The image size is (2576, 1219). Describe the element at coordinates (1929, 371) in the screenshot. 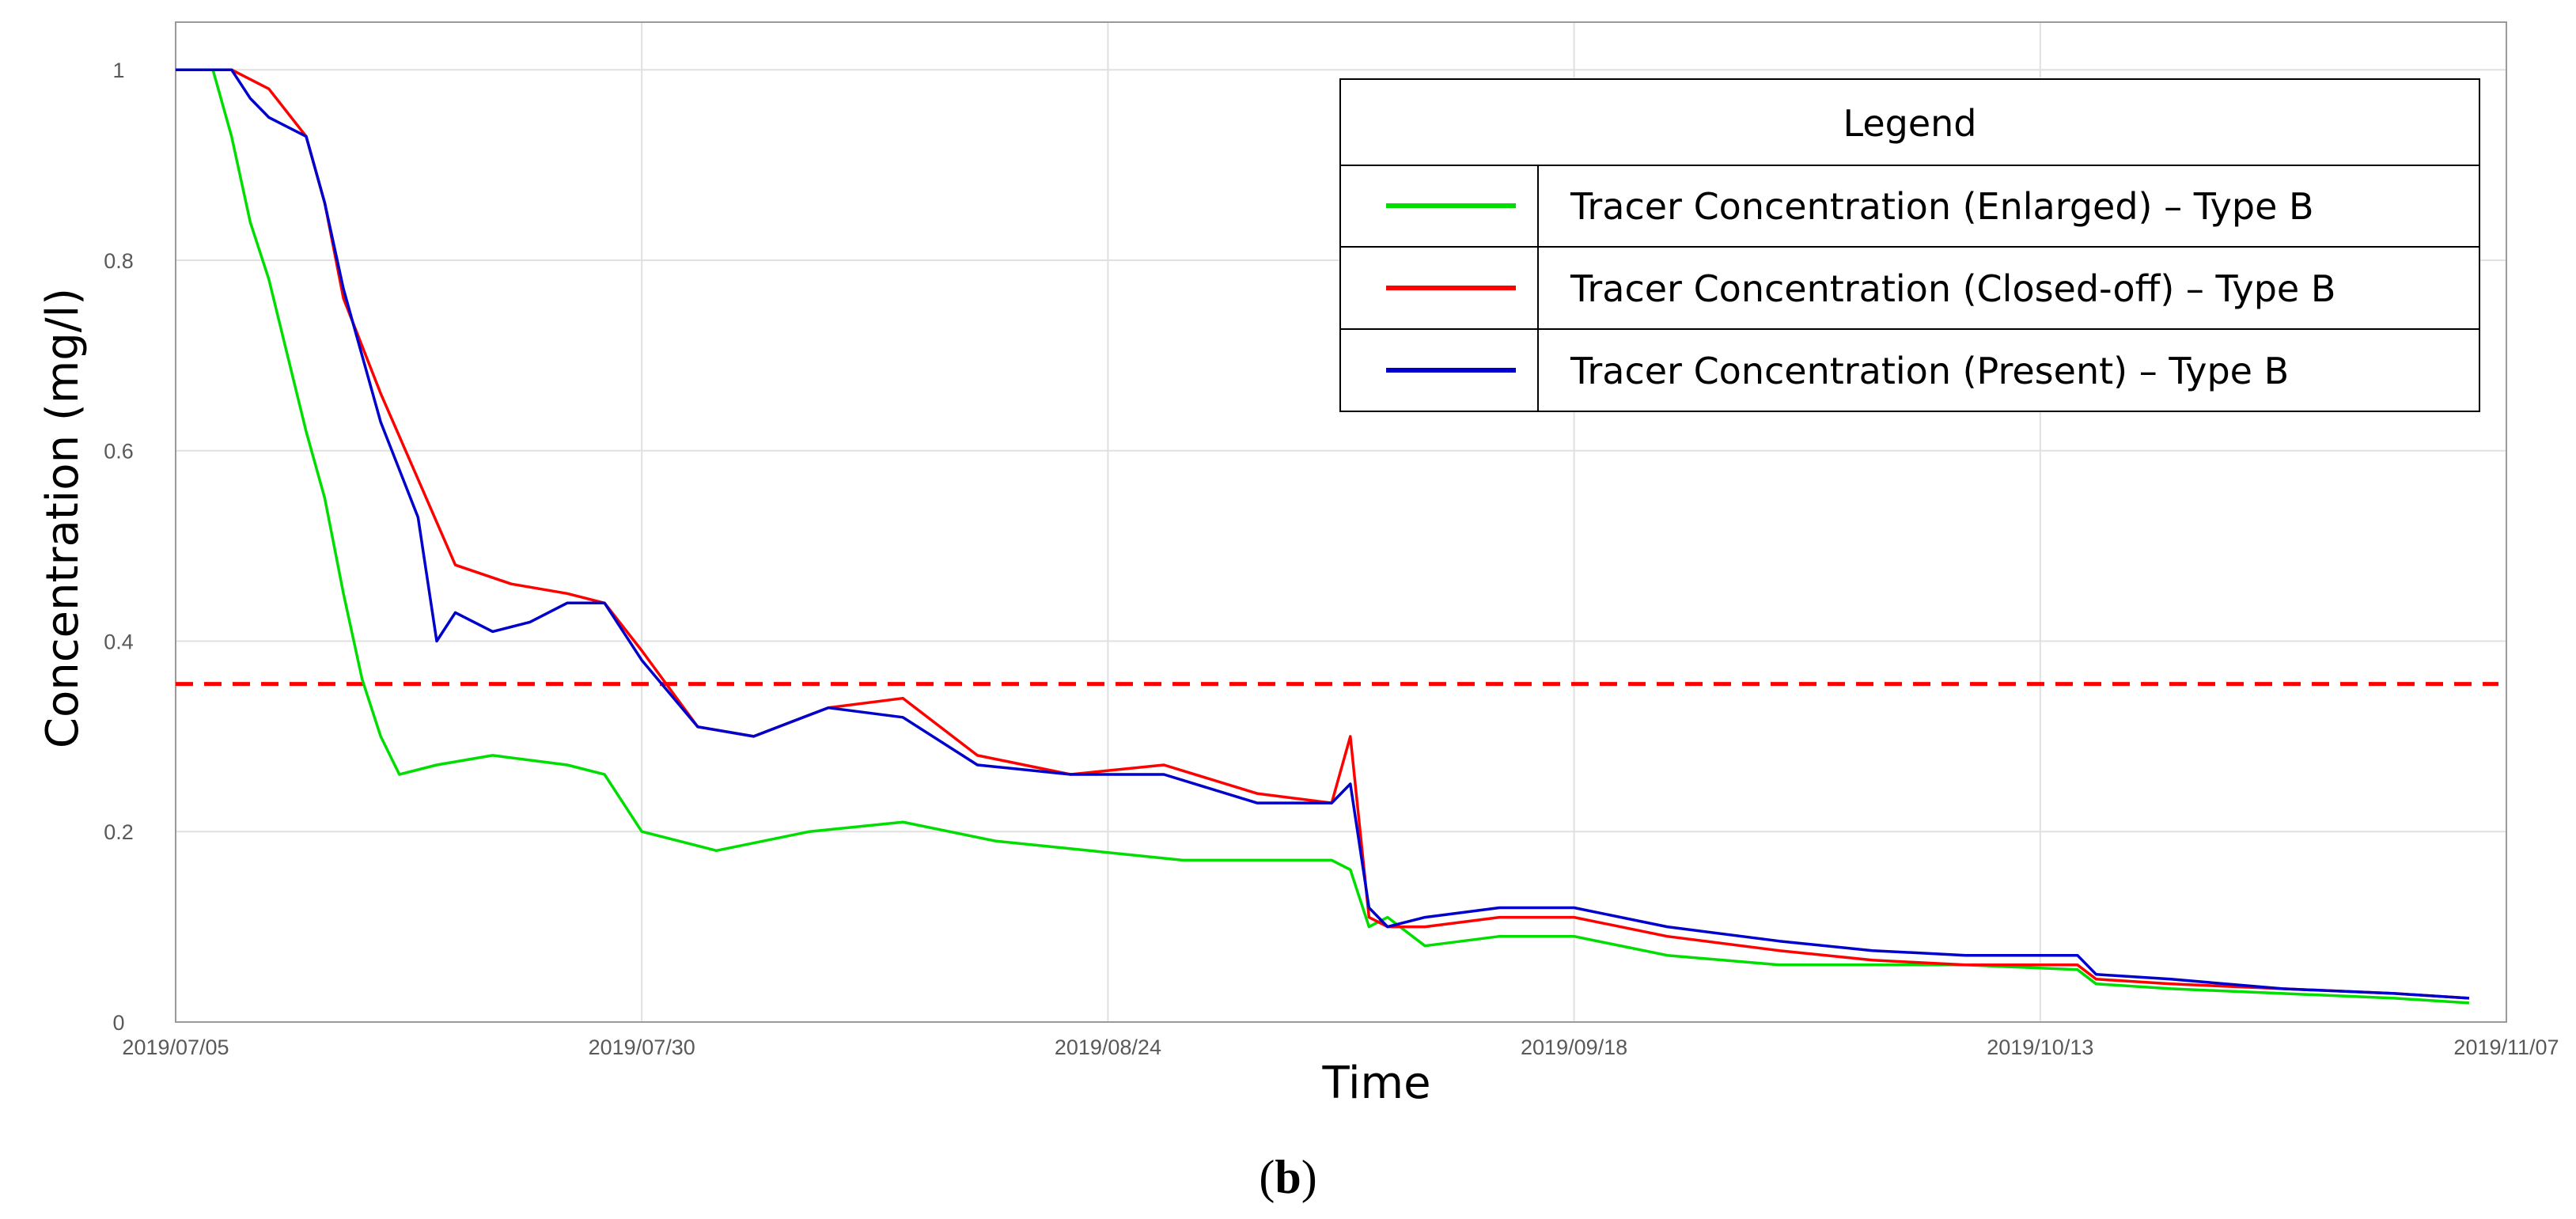

I see `legend-label-present: Tracer Concentration (Present) – Type B` at that location.